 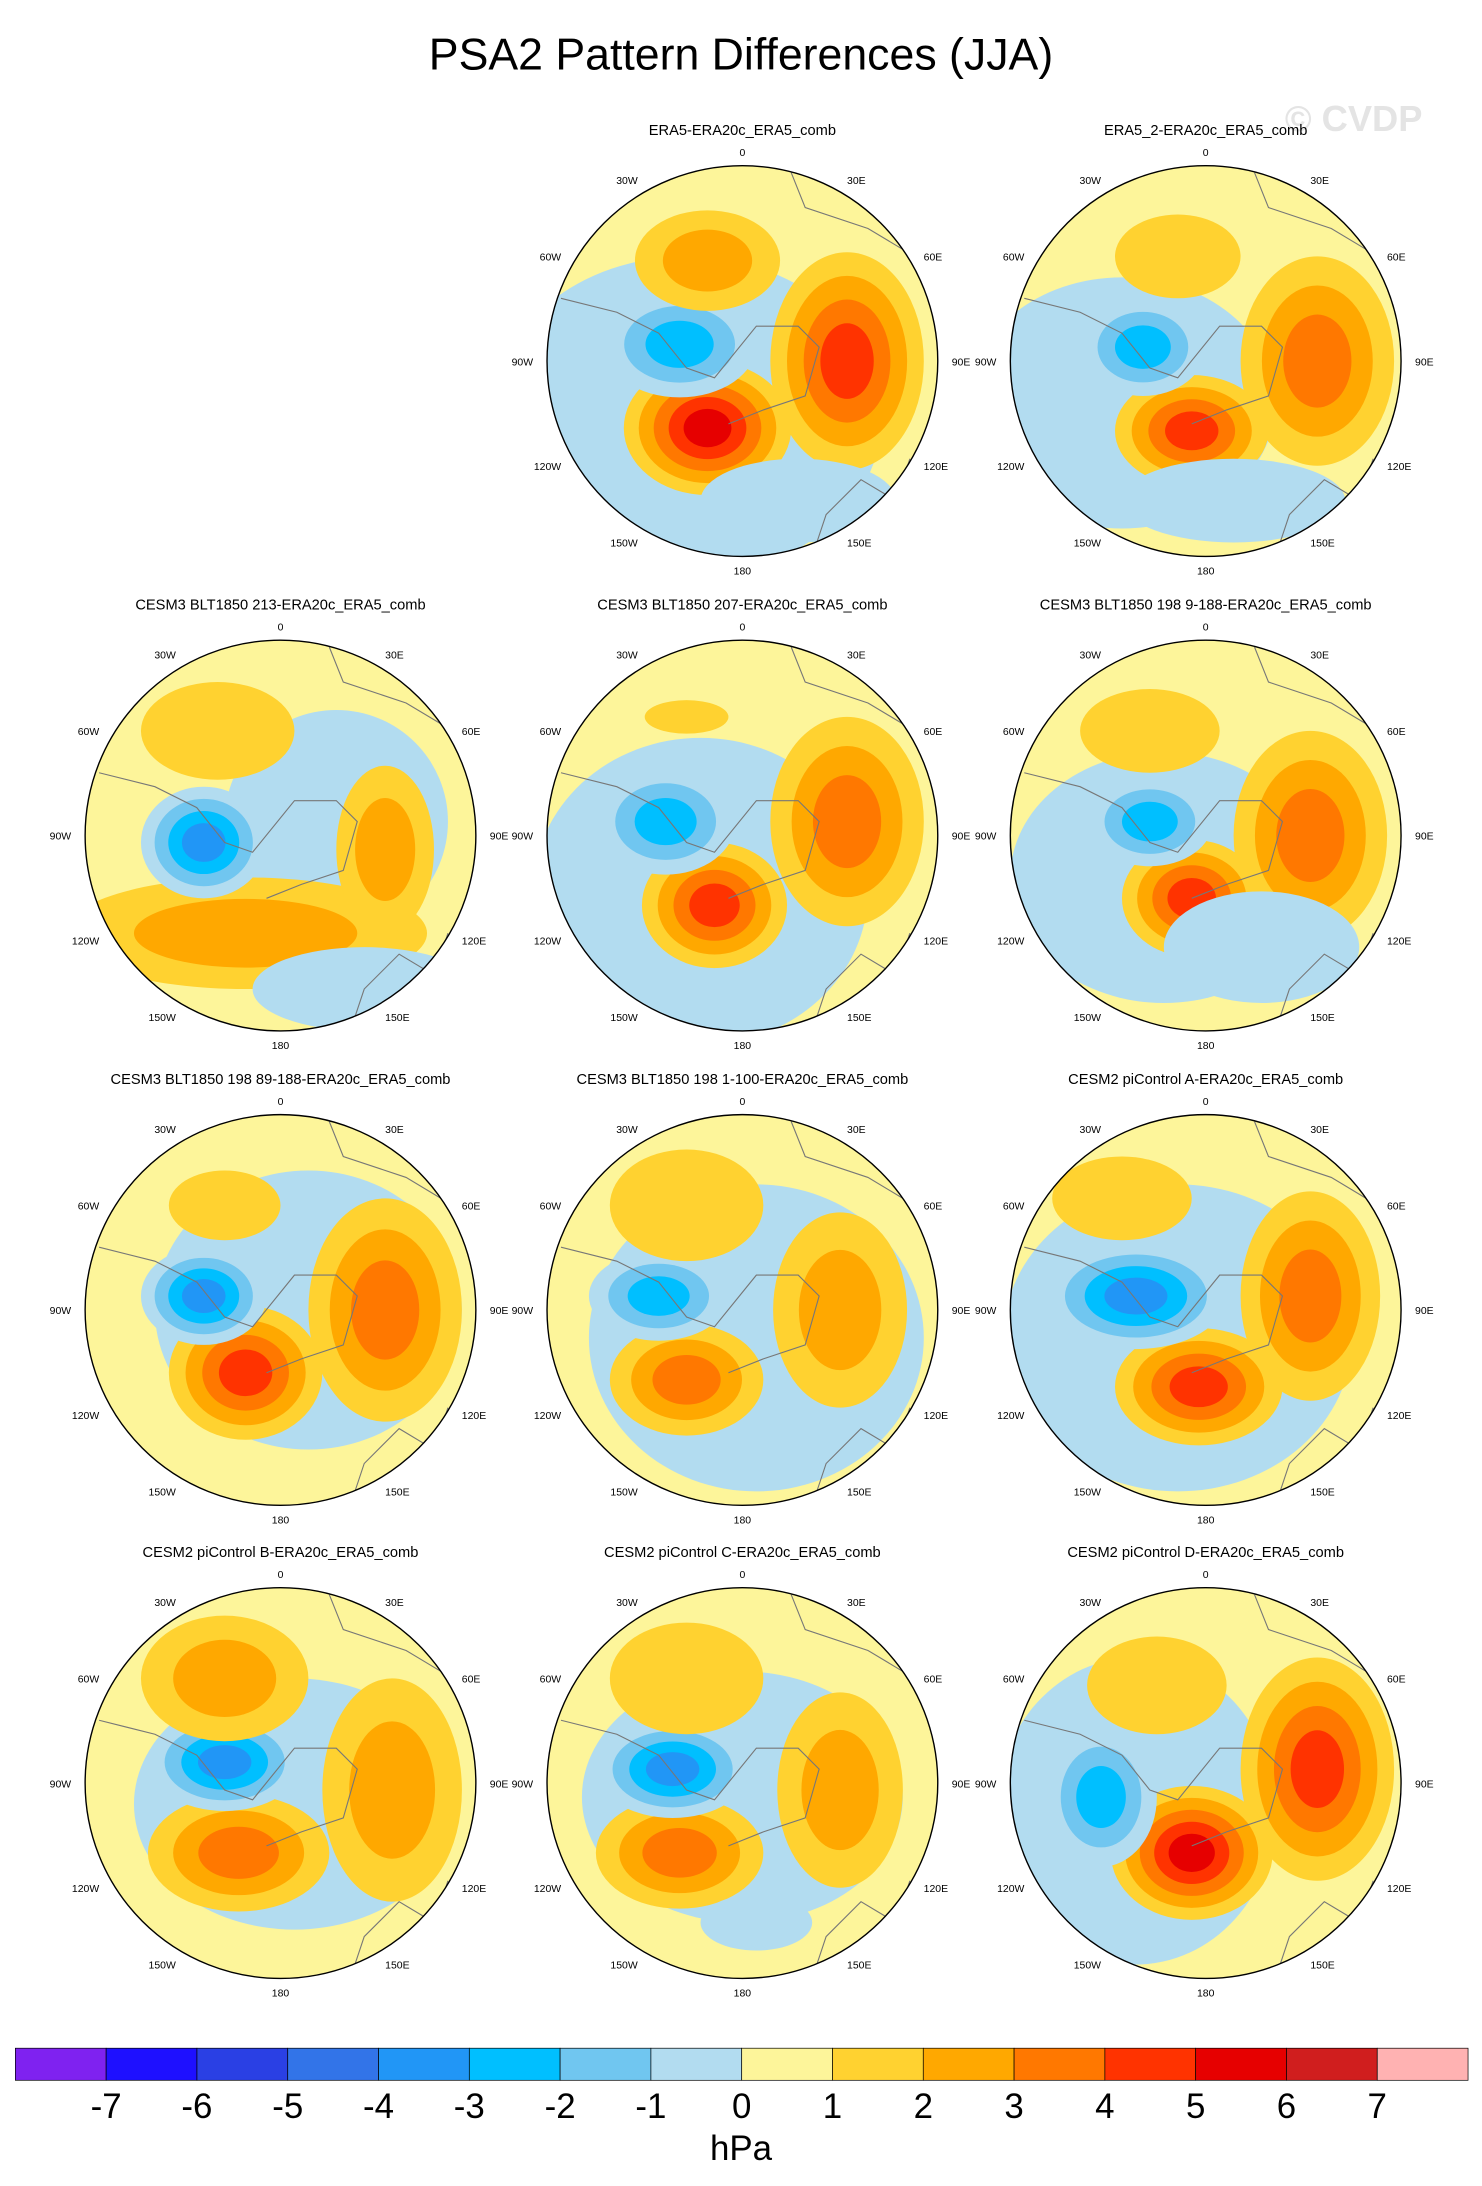 What do you see at coordinates (741, 54) in the screenshot?
I see `figure-title: PSA2 Pattern Differences (JJA)` at bounding box center [741, 54].